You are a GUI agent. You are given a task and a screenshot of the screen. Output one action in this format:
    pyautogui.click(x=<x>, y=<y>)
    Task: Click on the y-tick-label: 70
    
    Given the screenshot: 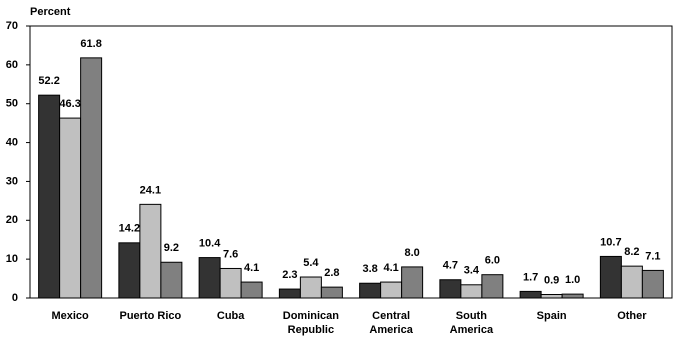 What is the action you would take?
    pyautogui.click(x=12, y=26)
    